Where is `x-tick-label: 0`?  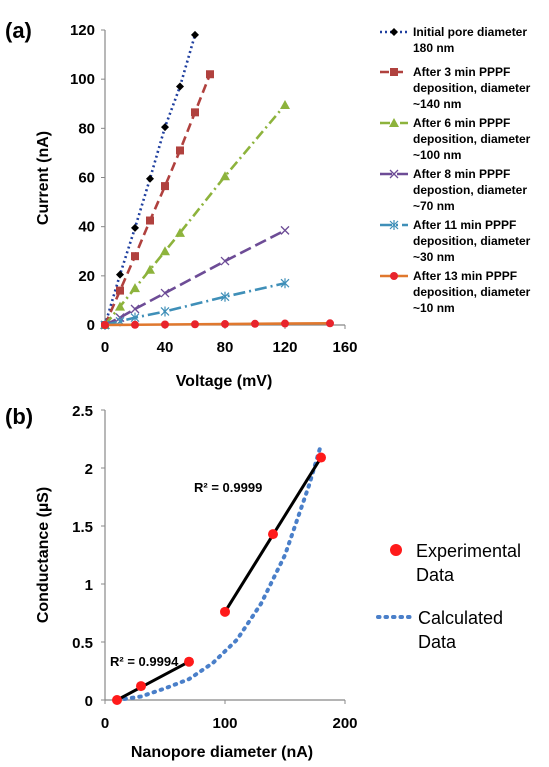 x-tick-label: 0 is located at coordinates (105, 347).